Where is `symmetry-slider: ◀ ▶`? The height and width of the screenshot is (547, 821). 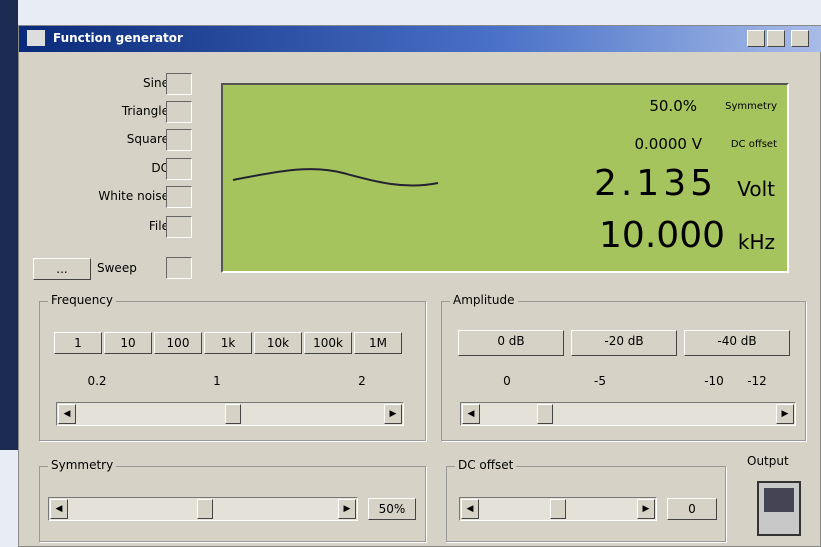 symmetry-slider: ◀ ▶ is located at coordinates (203, 509).